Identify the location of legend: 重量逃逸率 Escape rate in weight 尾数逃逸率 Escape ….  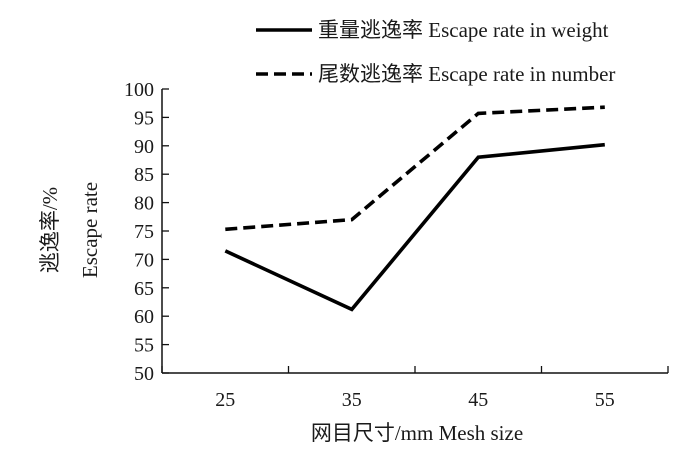
(435, 52).